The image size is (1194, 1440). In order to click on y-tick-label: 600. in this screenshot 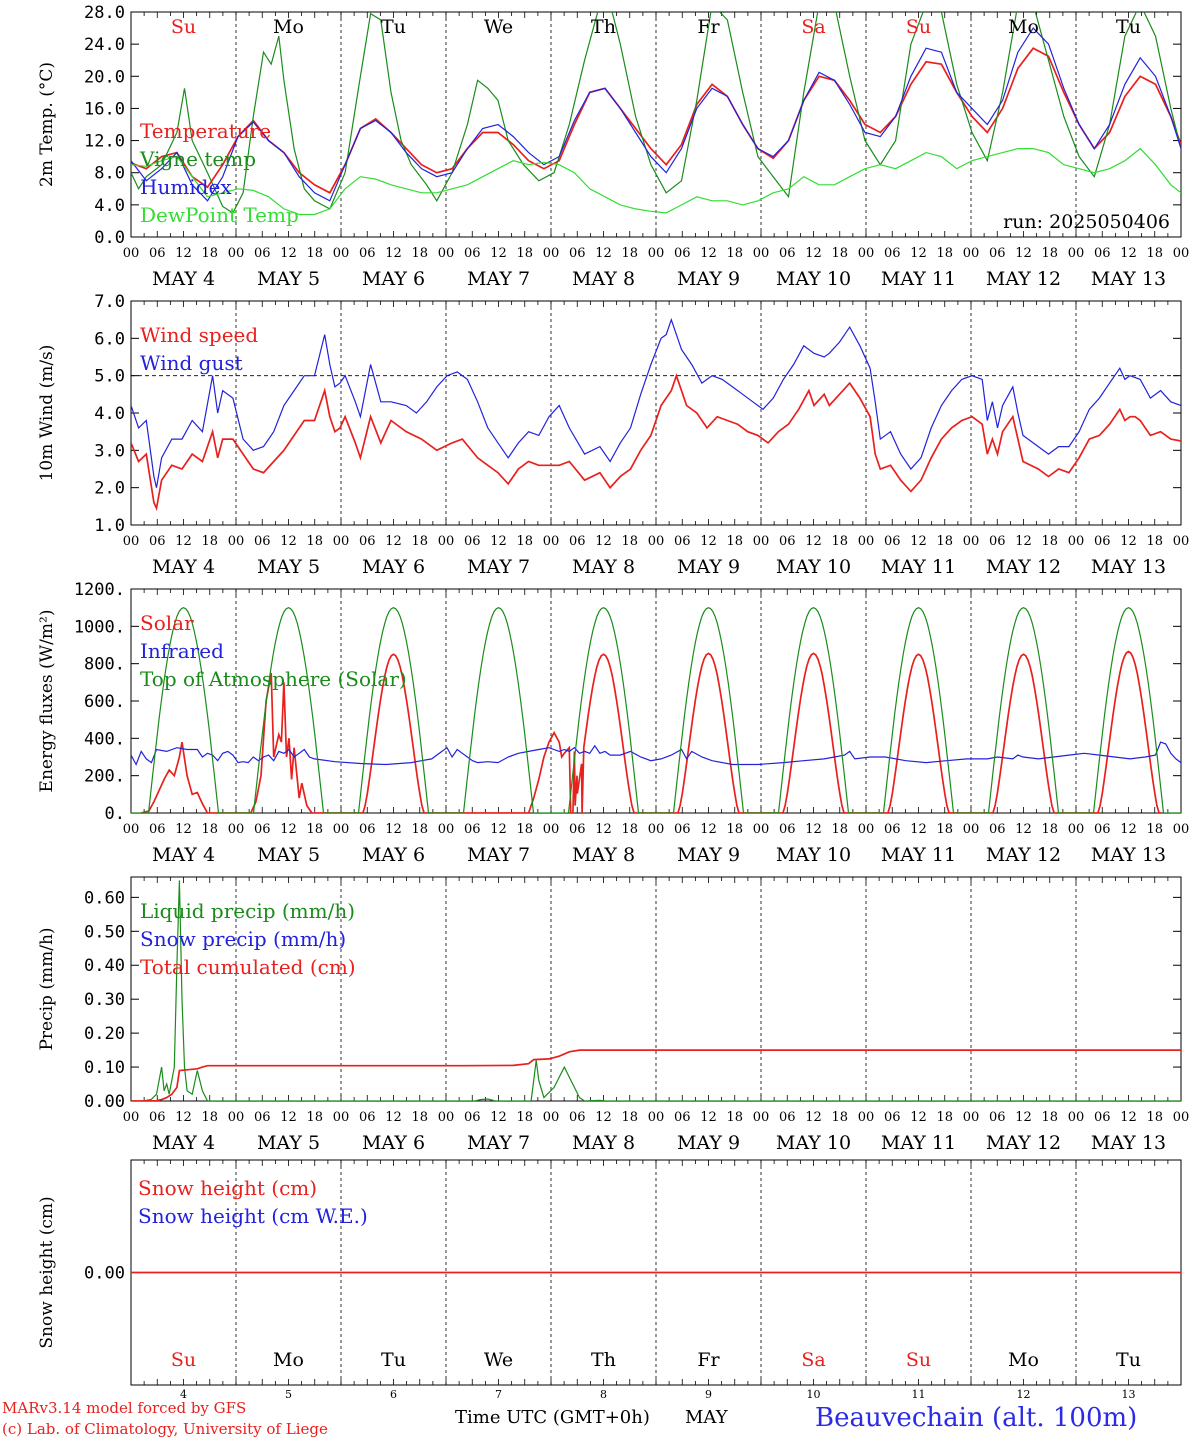, I will do `click(104, 702)`.